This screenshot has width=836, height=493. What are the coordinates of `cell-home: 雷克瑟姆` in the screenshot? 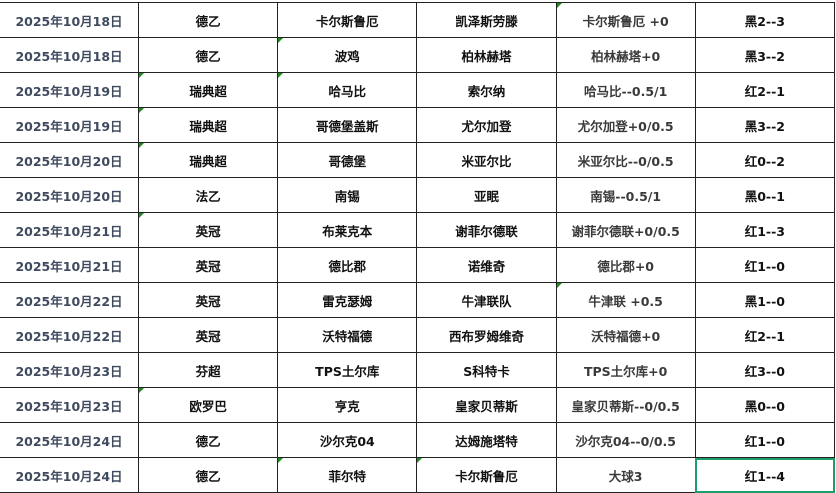 It's located at (347, 300).